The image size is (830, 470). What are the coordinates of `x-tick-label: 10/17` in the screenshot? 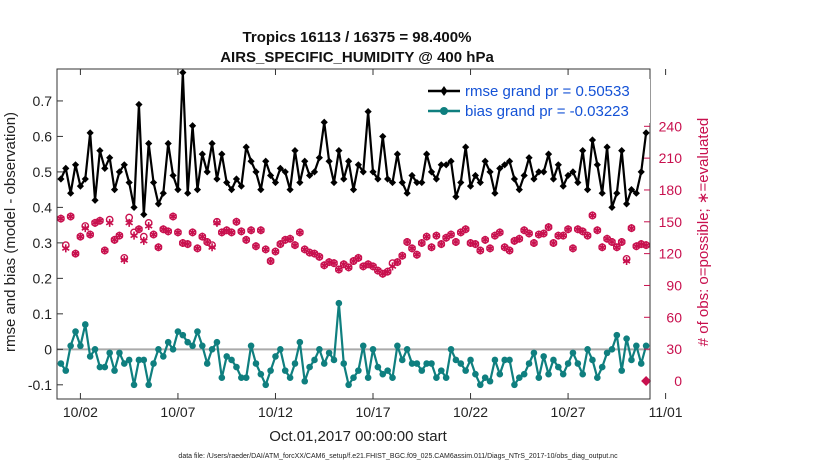 It's located at (372, 412).